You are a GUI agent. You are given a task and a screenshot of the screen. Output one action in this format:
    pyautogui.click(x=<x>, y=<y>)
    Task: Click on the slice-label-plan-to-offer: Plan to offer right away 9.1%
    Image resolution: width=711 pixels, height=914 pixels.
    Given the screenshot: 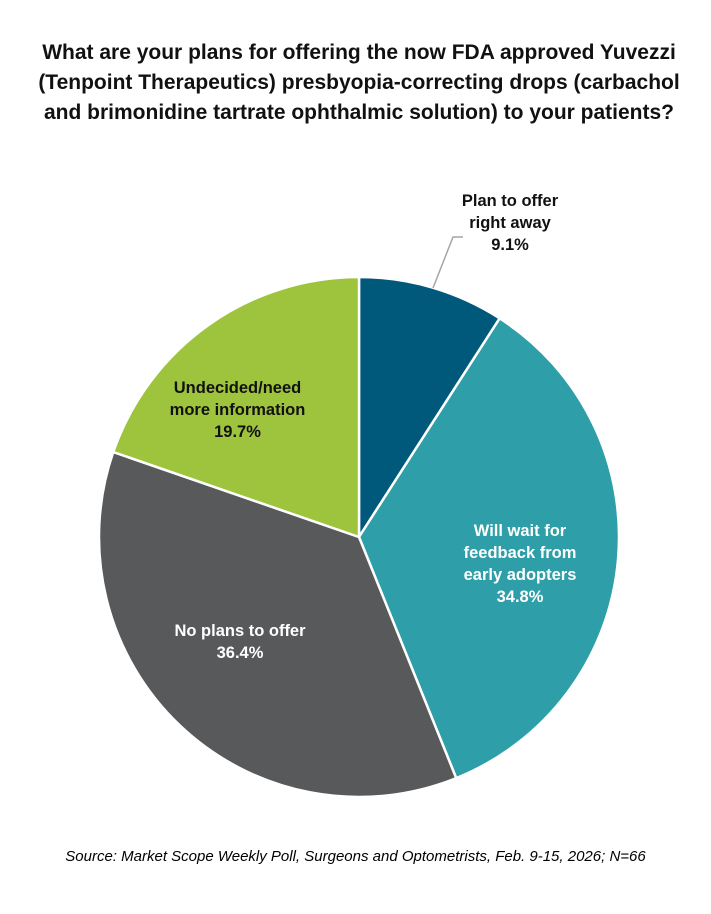 What is the action you would take?
    pyautogui.click(x=510, y=223)
    